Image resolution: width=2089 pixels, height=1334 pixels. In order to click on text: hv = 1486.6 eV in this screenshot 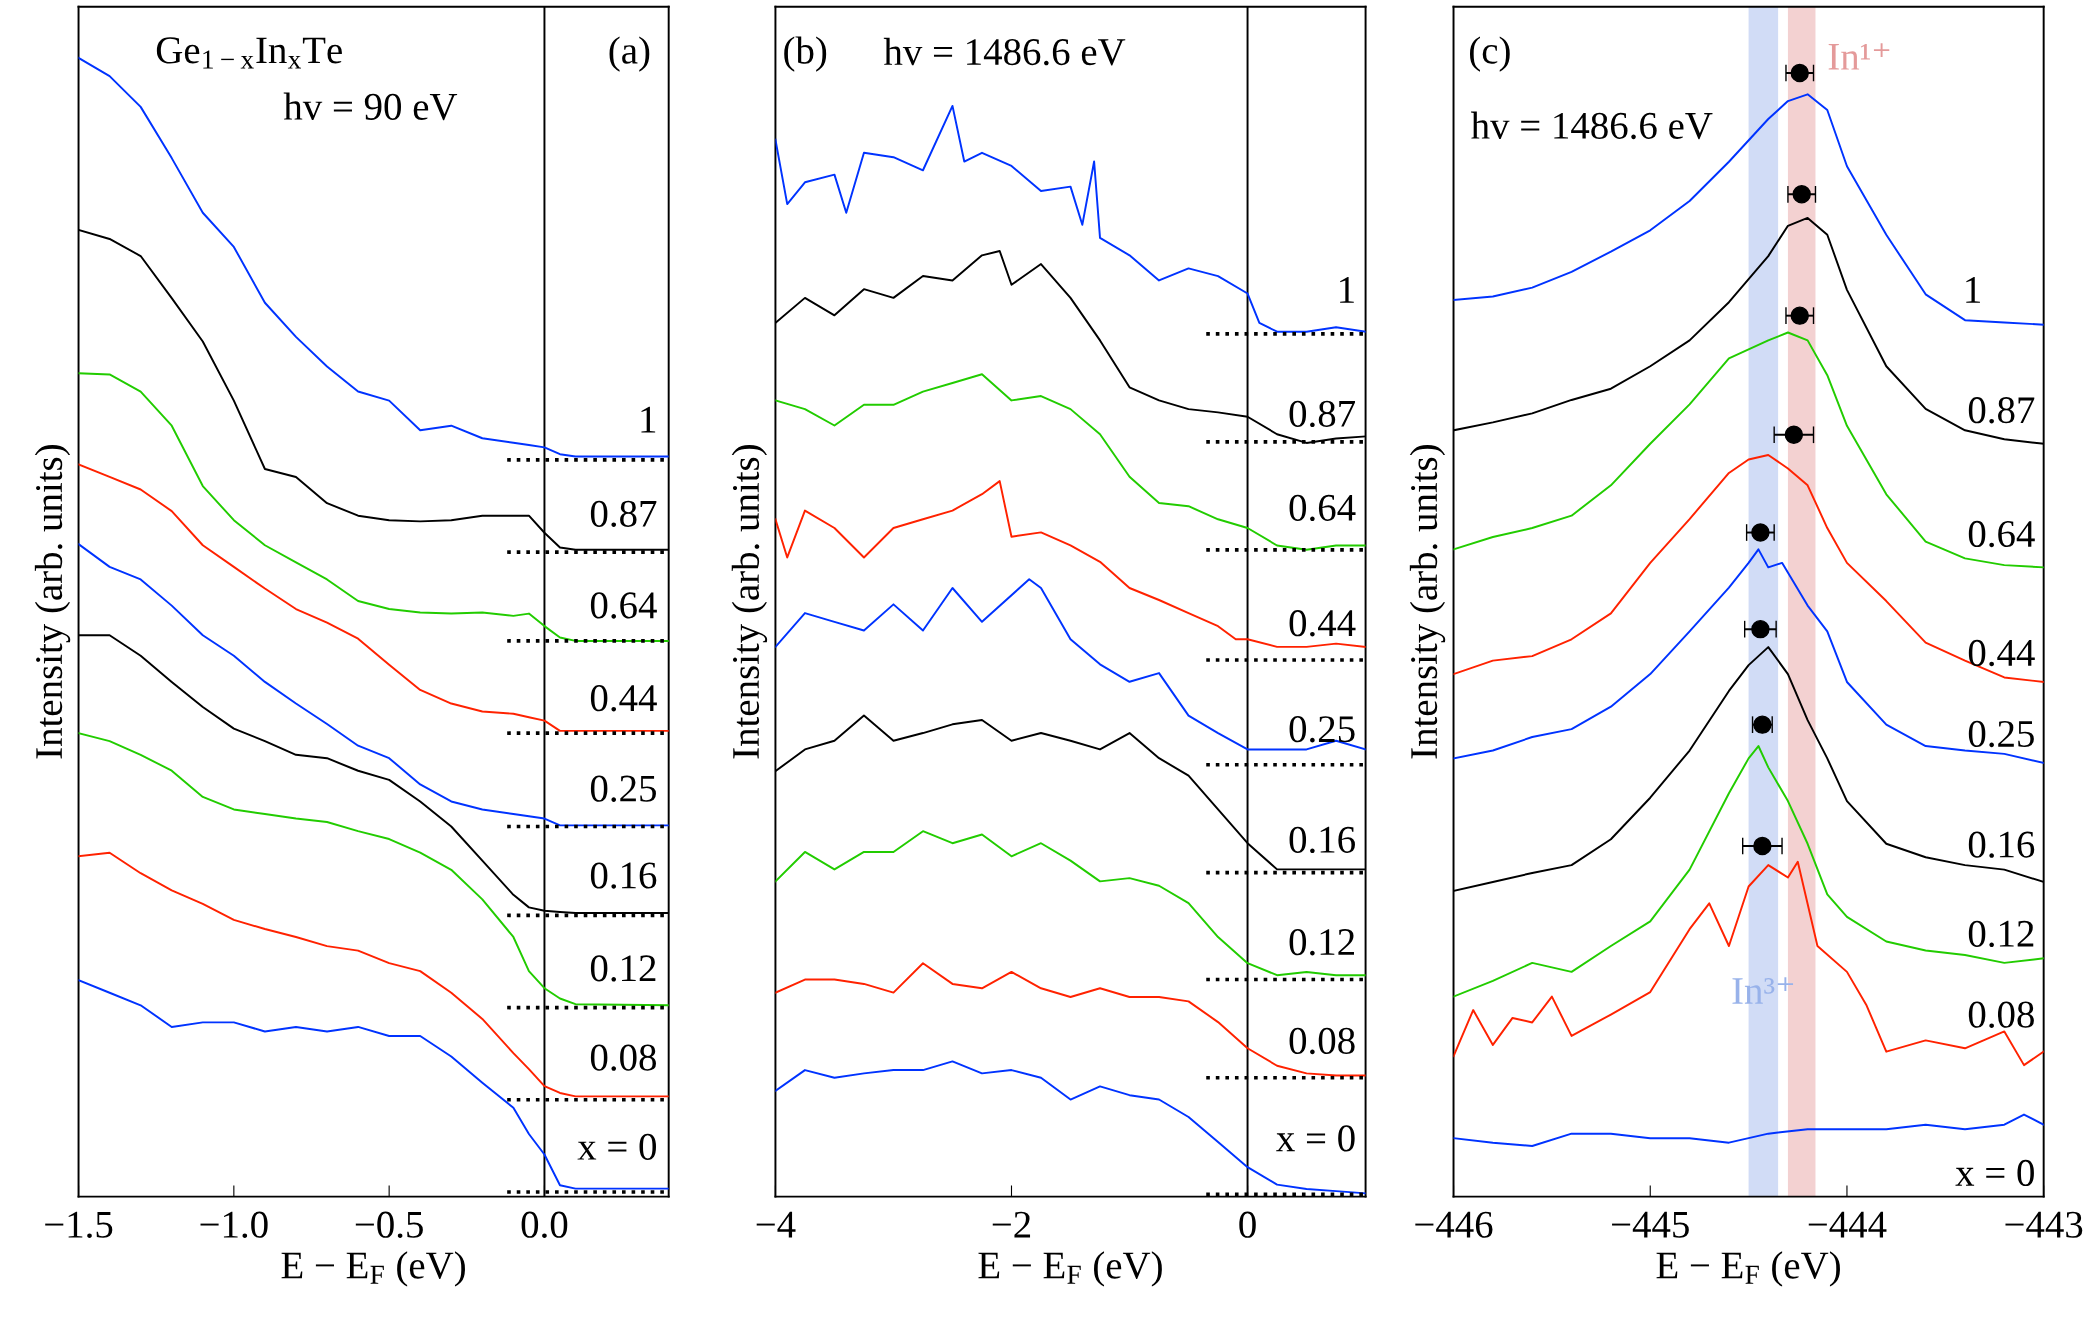, I will do `click(1004, 51)`.